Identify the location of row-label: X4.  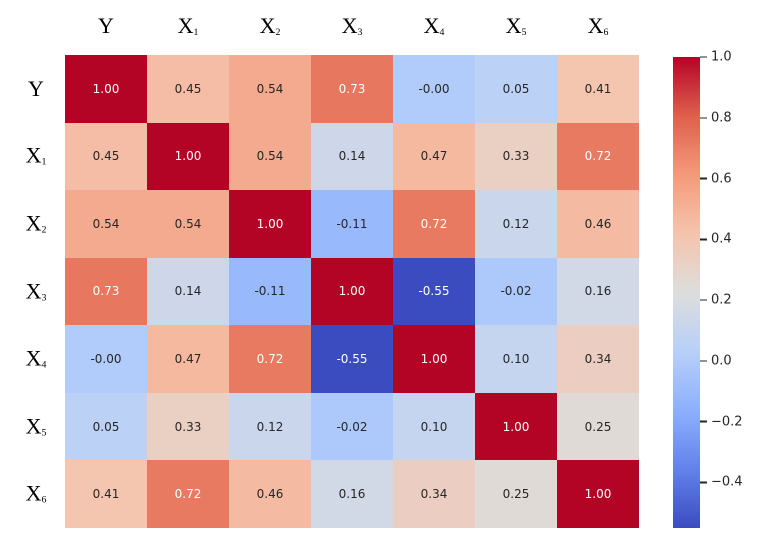
(36, 358).